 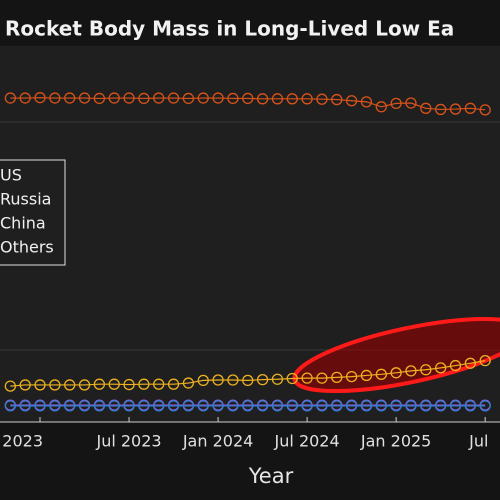 I want to click on legend-label: US, so click(x=11, y=175).